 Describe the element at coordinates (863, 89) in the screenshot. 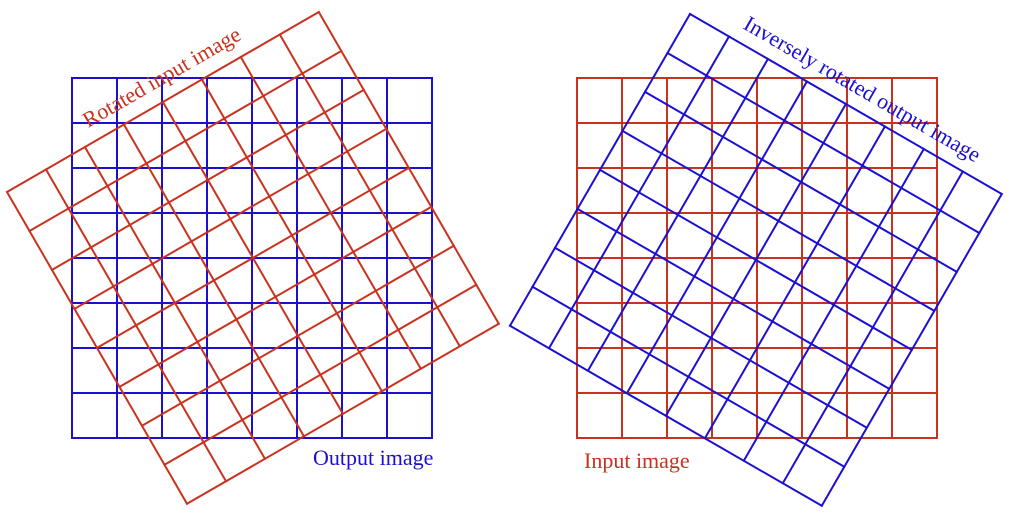

I see `inversely-rotated-output-image-label: Inversely rotated output image` at that location.